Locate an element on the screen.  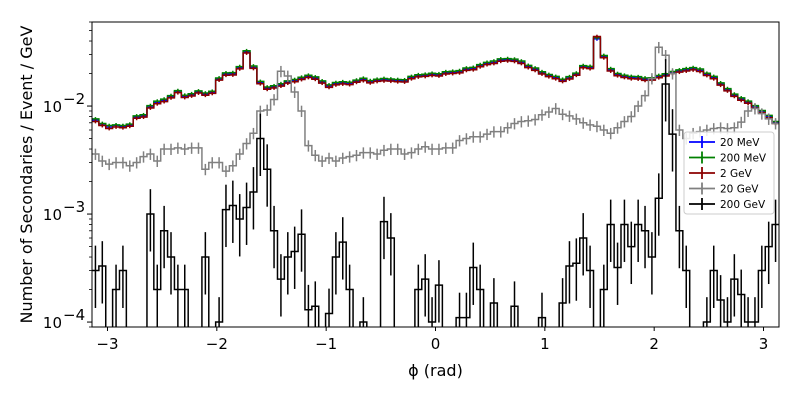
y-tick-exponent: −4 is located at coordinates (74, 315).